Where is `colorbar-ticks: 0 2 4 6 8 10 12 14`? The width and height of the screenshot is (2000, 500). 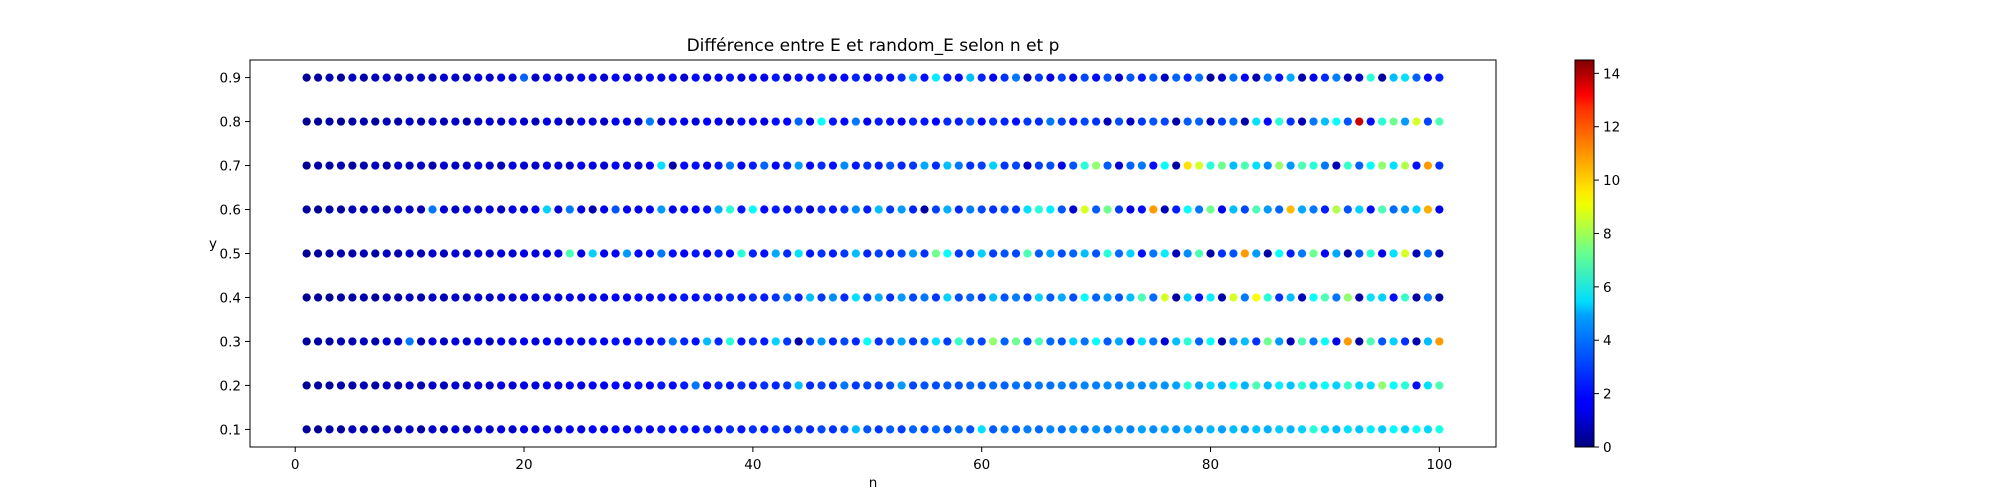 colorbar-ticks: 0 2 4 6 8 10 12 14 is located at coordinates (1607, 261).